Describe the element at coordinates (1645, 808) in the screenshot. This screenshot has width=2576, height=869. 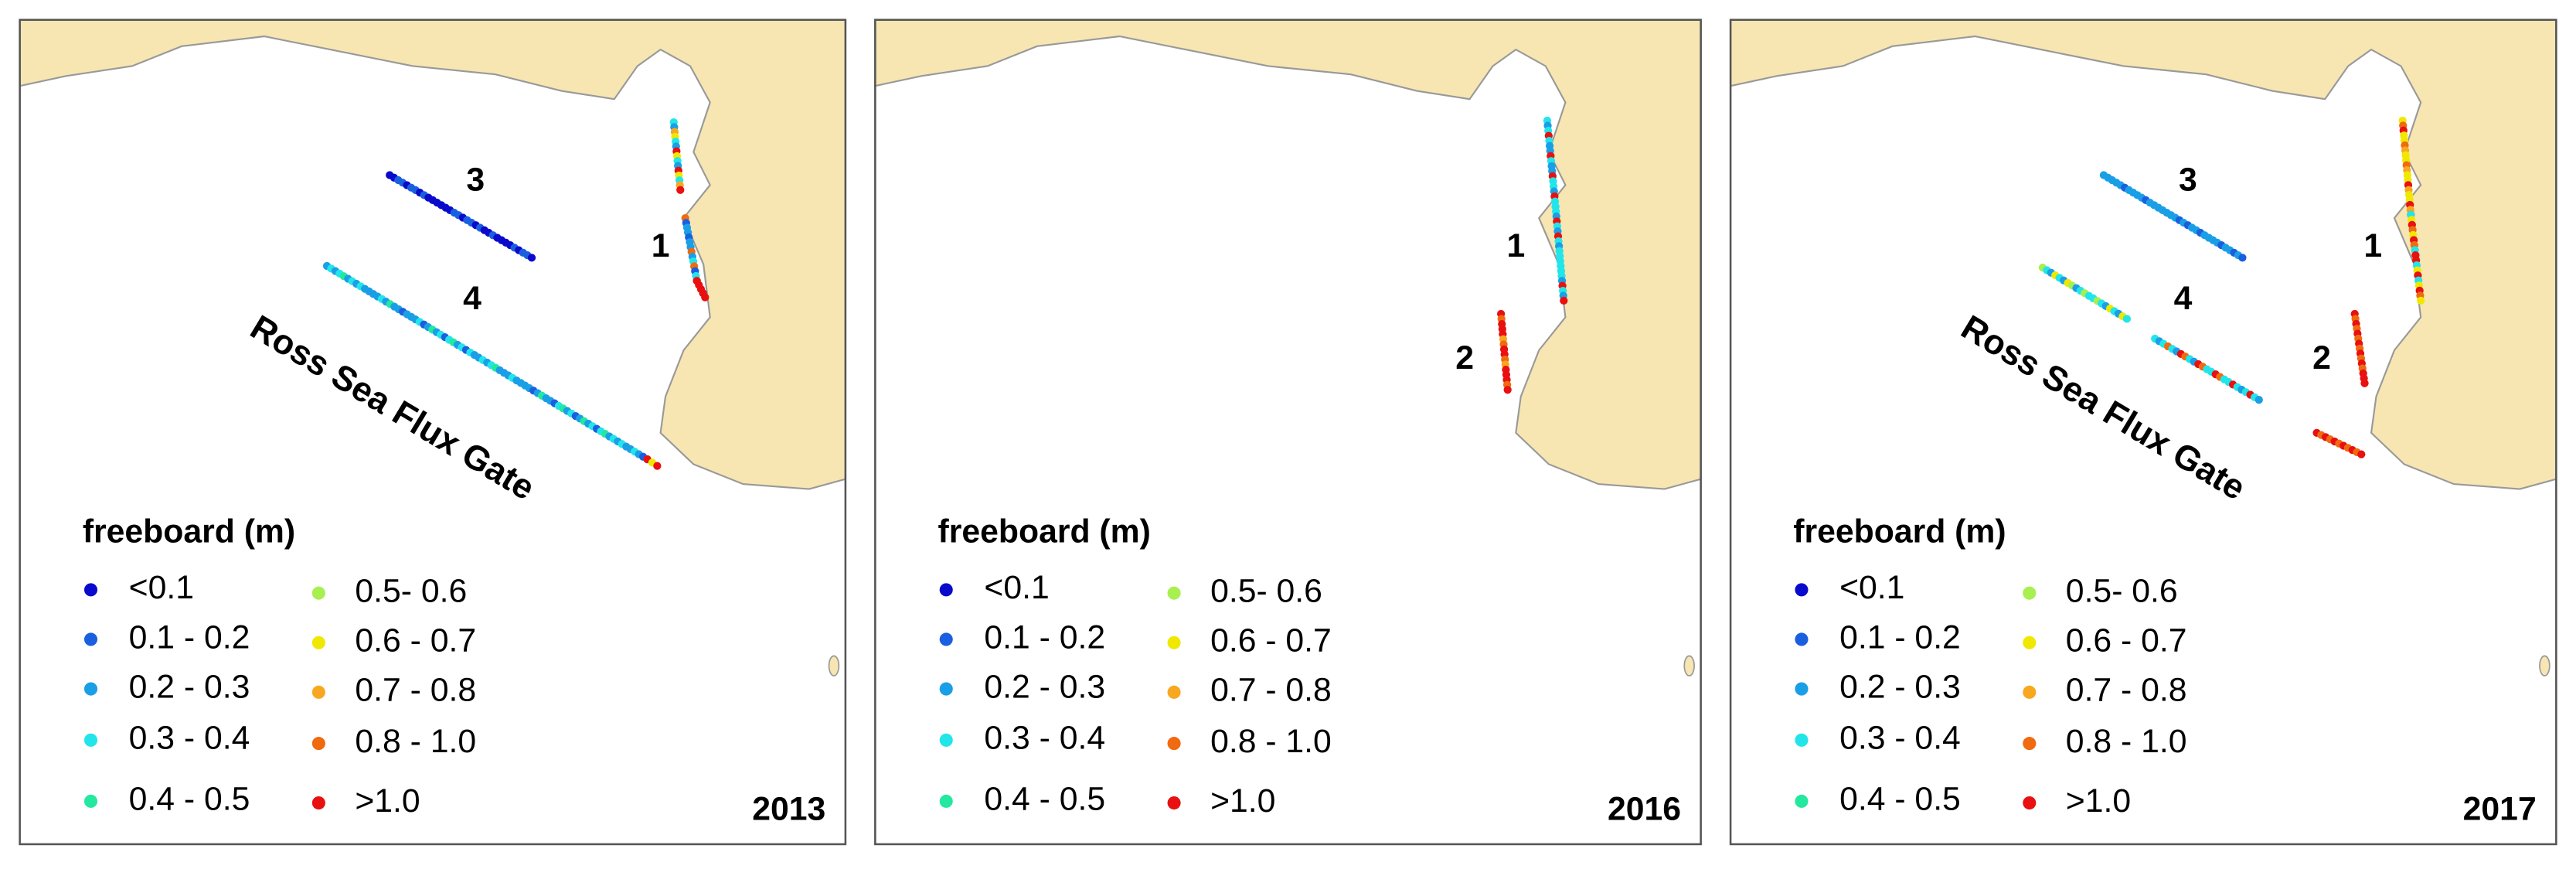
I see `panel-year: 2016` at that location.